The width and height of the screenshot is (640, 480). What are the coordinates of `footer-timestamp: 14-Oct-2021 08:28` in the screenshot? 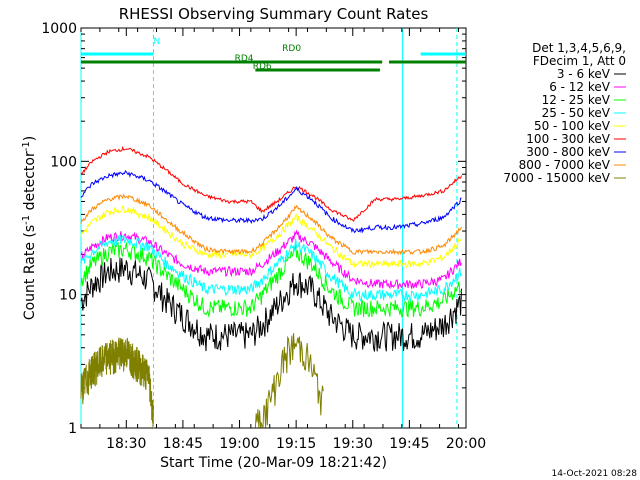 It's located at (595, 474).